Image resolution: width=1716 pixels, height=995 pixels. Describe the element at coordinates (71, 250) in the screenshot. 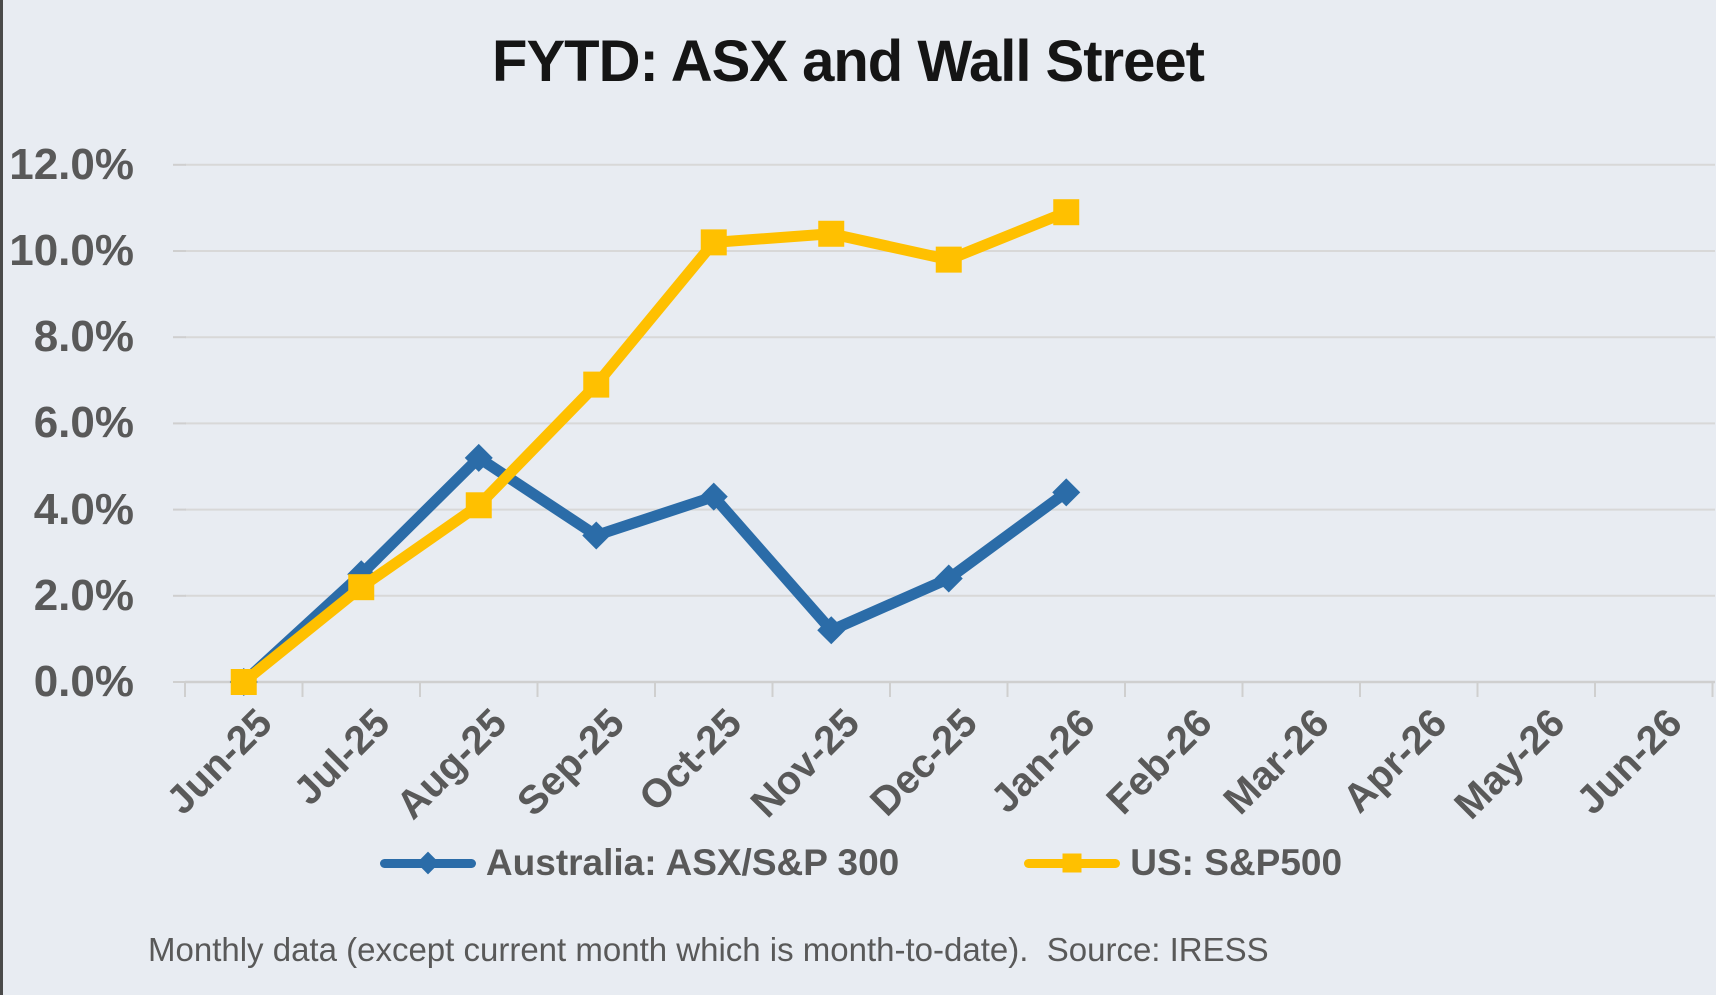

I see `y-axis-label: 10.0%` at that location.